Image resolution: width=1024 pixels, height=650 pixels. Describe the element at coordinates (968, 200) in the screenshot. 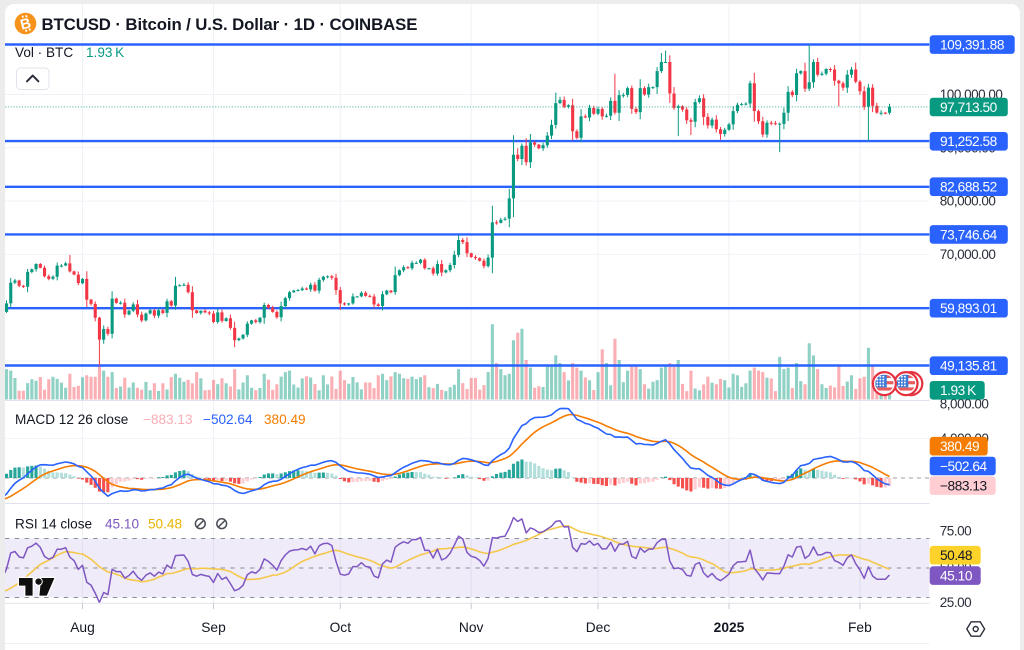

I see `svg-text: 80,000.00` at that location.